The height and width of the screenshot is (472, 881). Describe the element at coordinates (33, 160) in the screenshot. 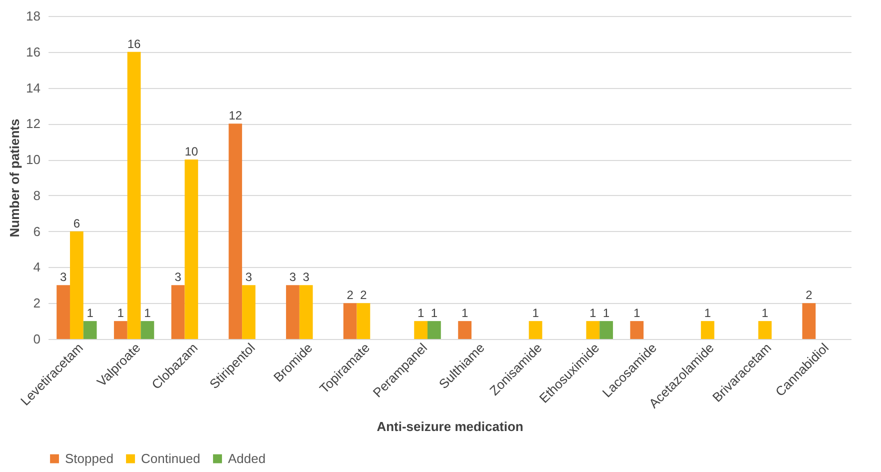

I see `y-tick-label: 10` at that location.